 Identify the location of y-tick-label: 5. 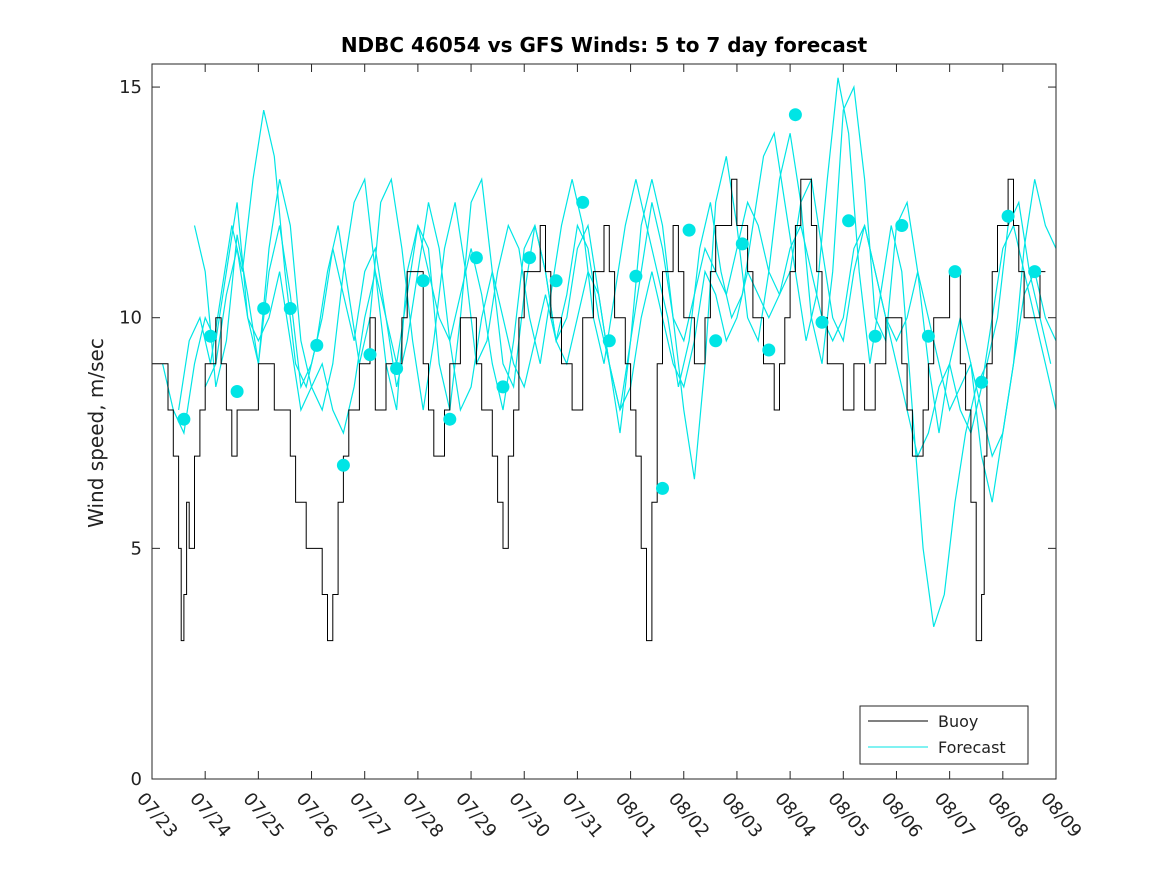
(136, 548).